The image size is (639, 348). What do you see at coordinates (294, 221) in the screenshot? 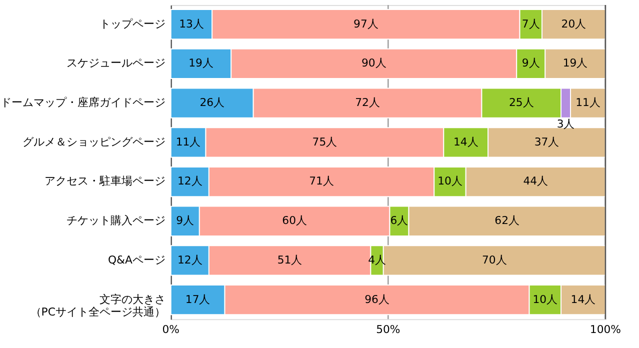
I see `data-label: 60人` at bounding box center [294, 221].